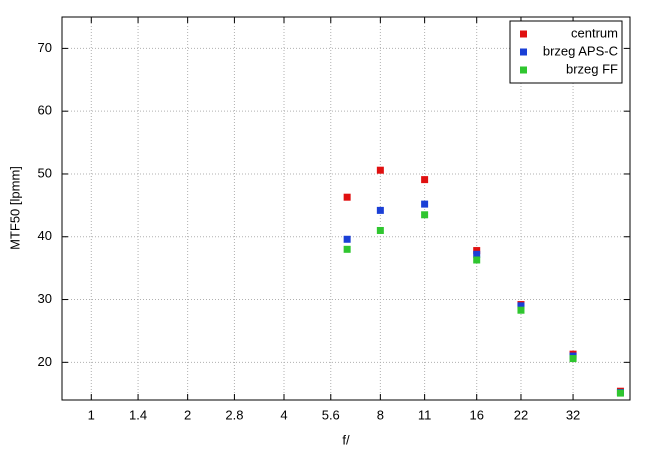 This screenshot has width=655, height=455. What do you see at coordinates (45, 361) in the screenshot?
I see `y-tick-label: 20` at bounding box center [45, 361].